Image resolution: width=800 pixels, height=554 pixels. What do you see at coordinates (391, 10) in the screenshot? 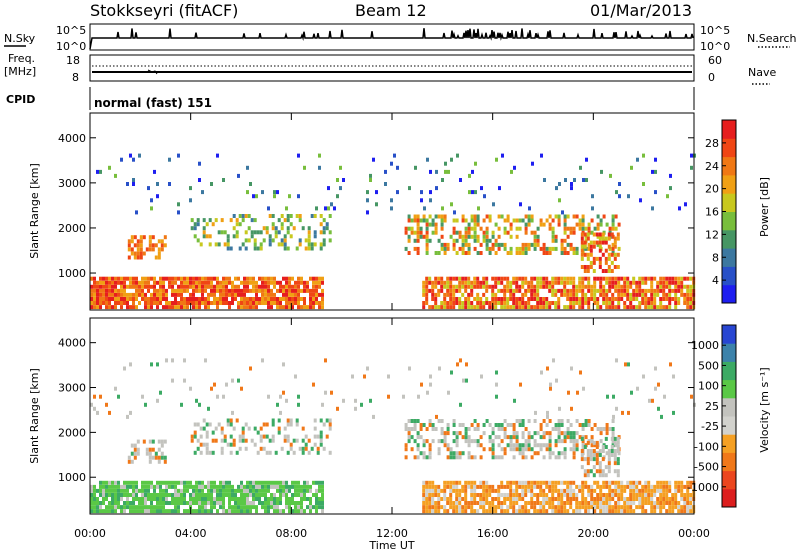
I see `beam-title: Beam 12` at bounding box center [391, 10].